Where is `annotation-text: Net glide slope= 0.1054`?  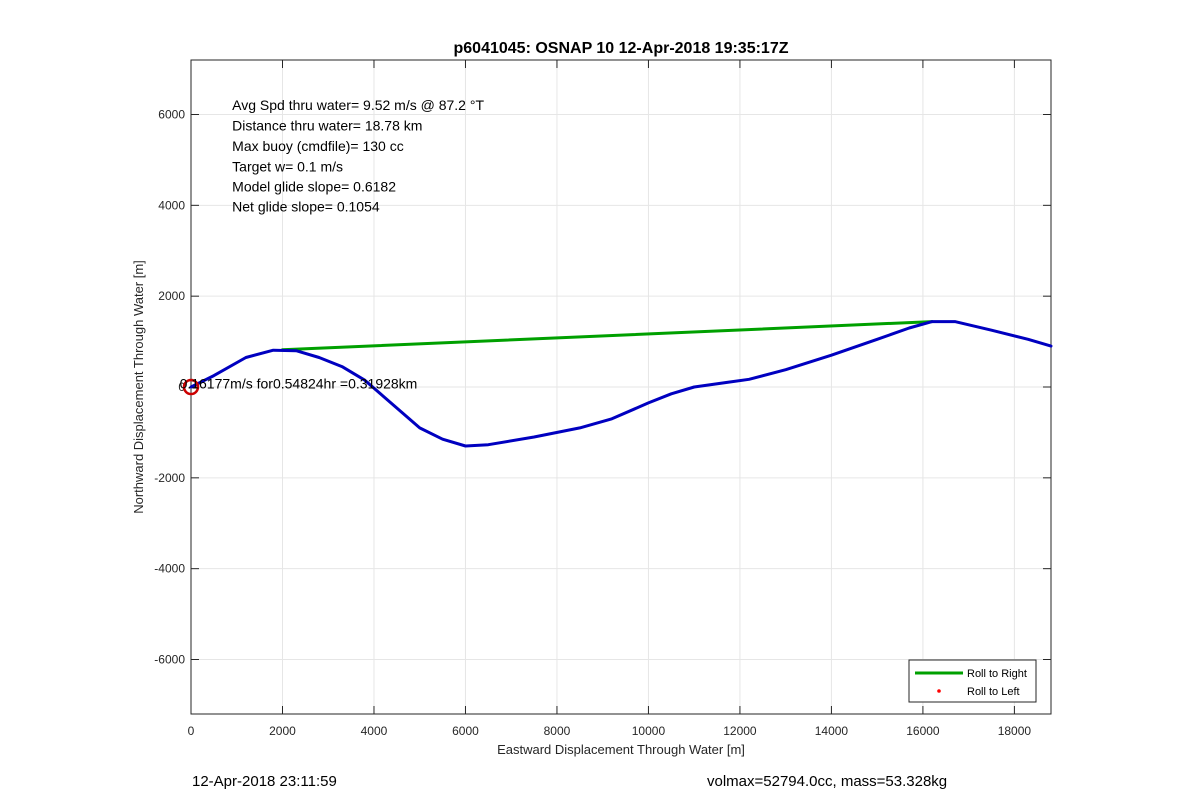
annotation-text: Net glide slope= 0.1054 is located at coordinates (306, 207).